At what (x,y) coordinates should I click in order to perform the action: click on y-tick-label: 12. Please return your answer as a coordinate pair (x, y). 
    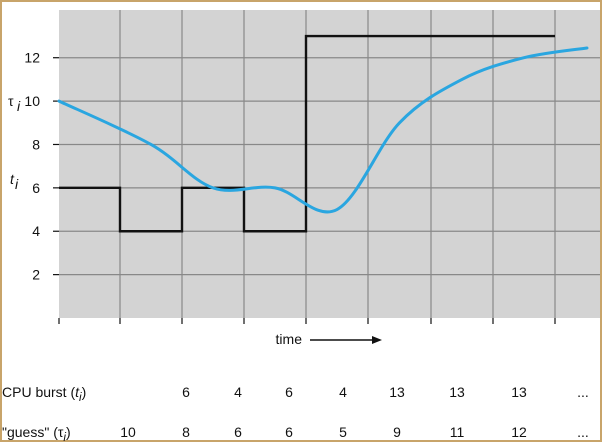
    Looking at the image, I should click on (32, 58).